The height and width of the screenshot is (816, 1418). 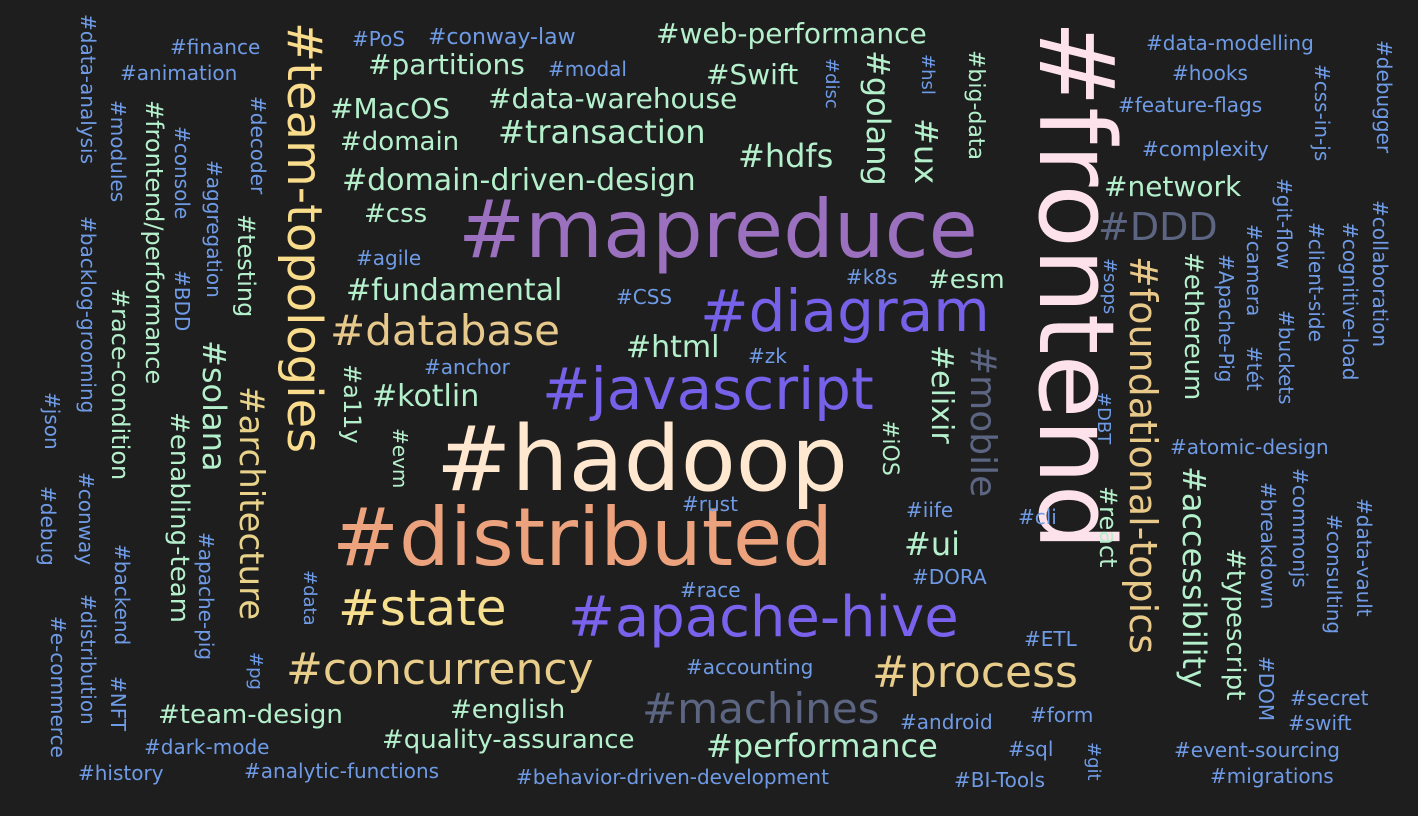 I want to click on tag-git: #git, so click(x=1093, y=761).